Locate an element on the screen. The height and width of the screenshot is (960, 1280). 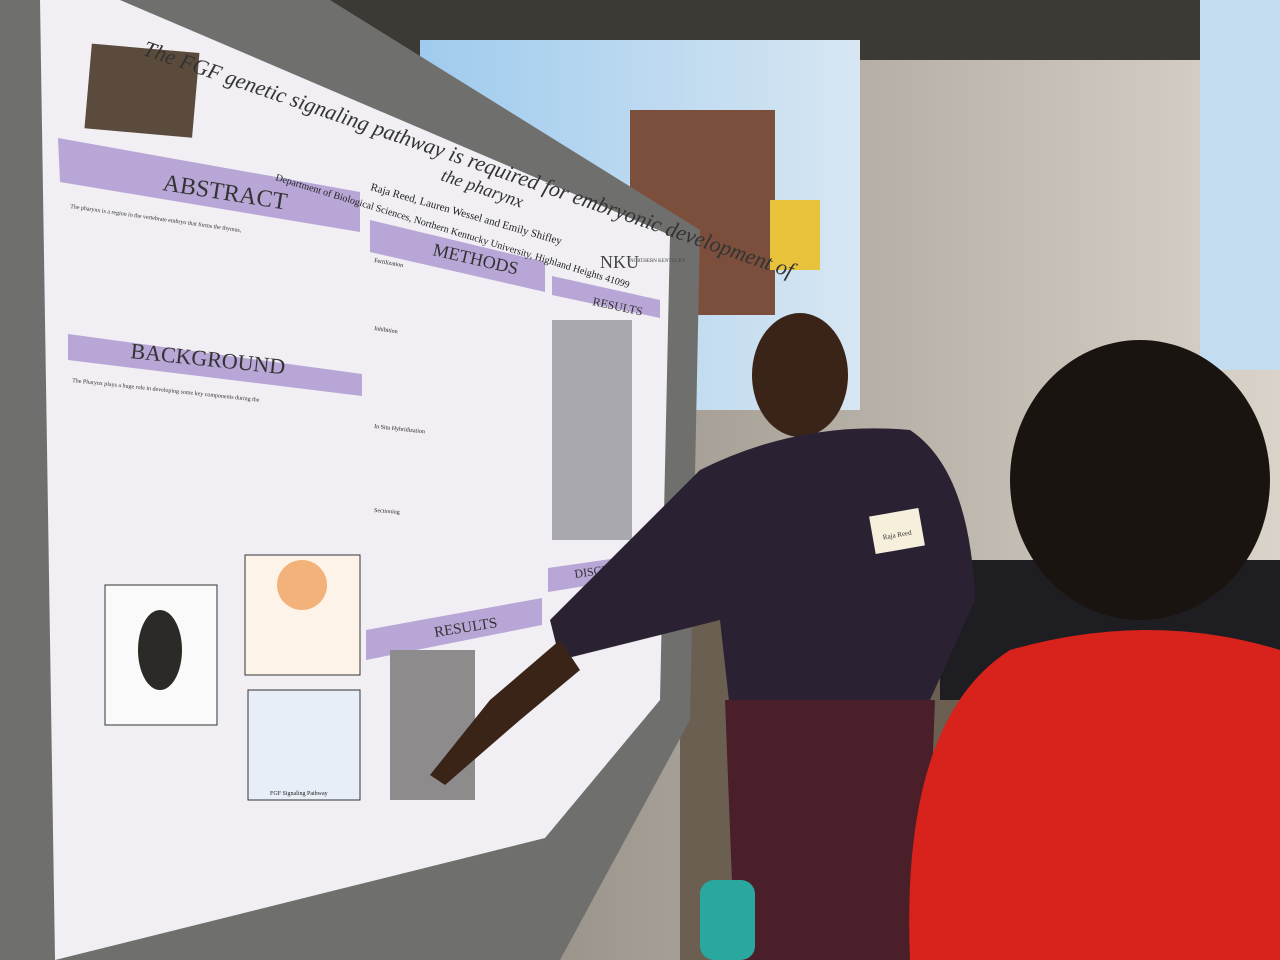
results-embryo-images is located at coordinates (432, 725).